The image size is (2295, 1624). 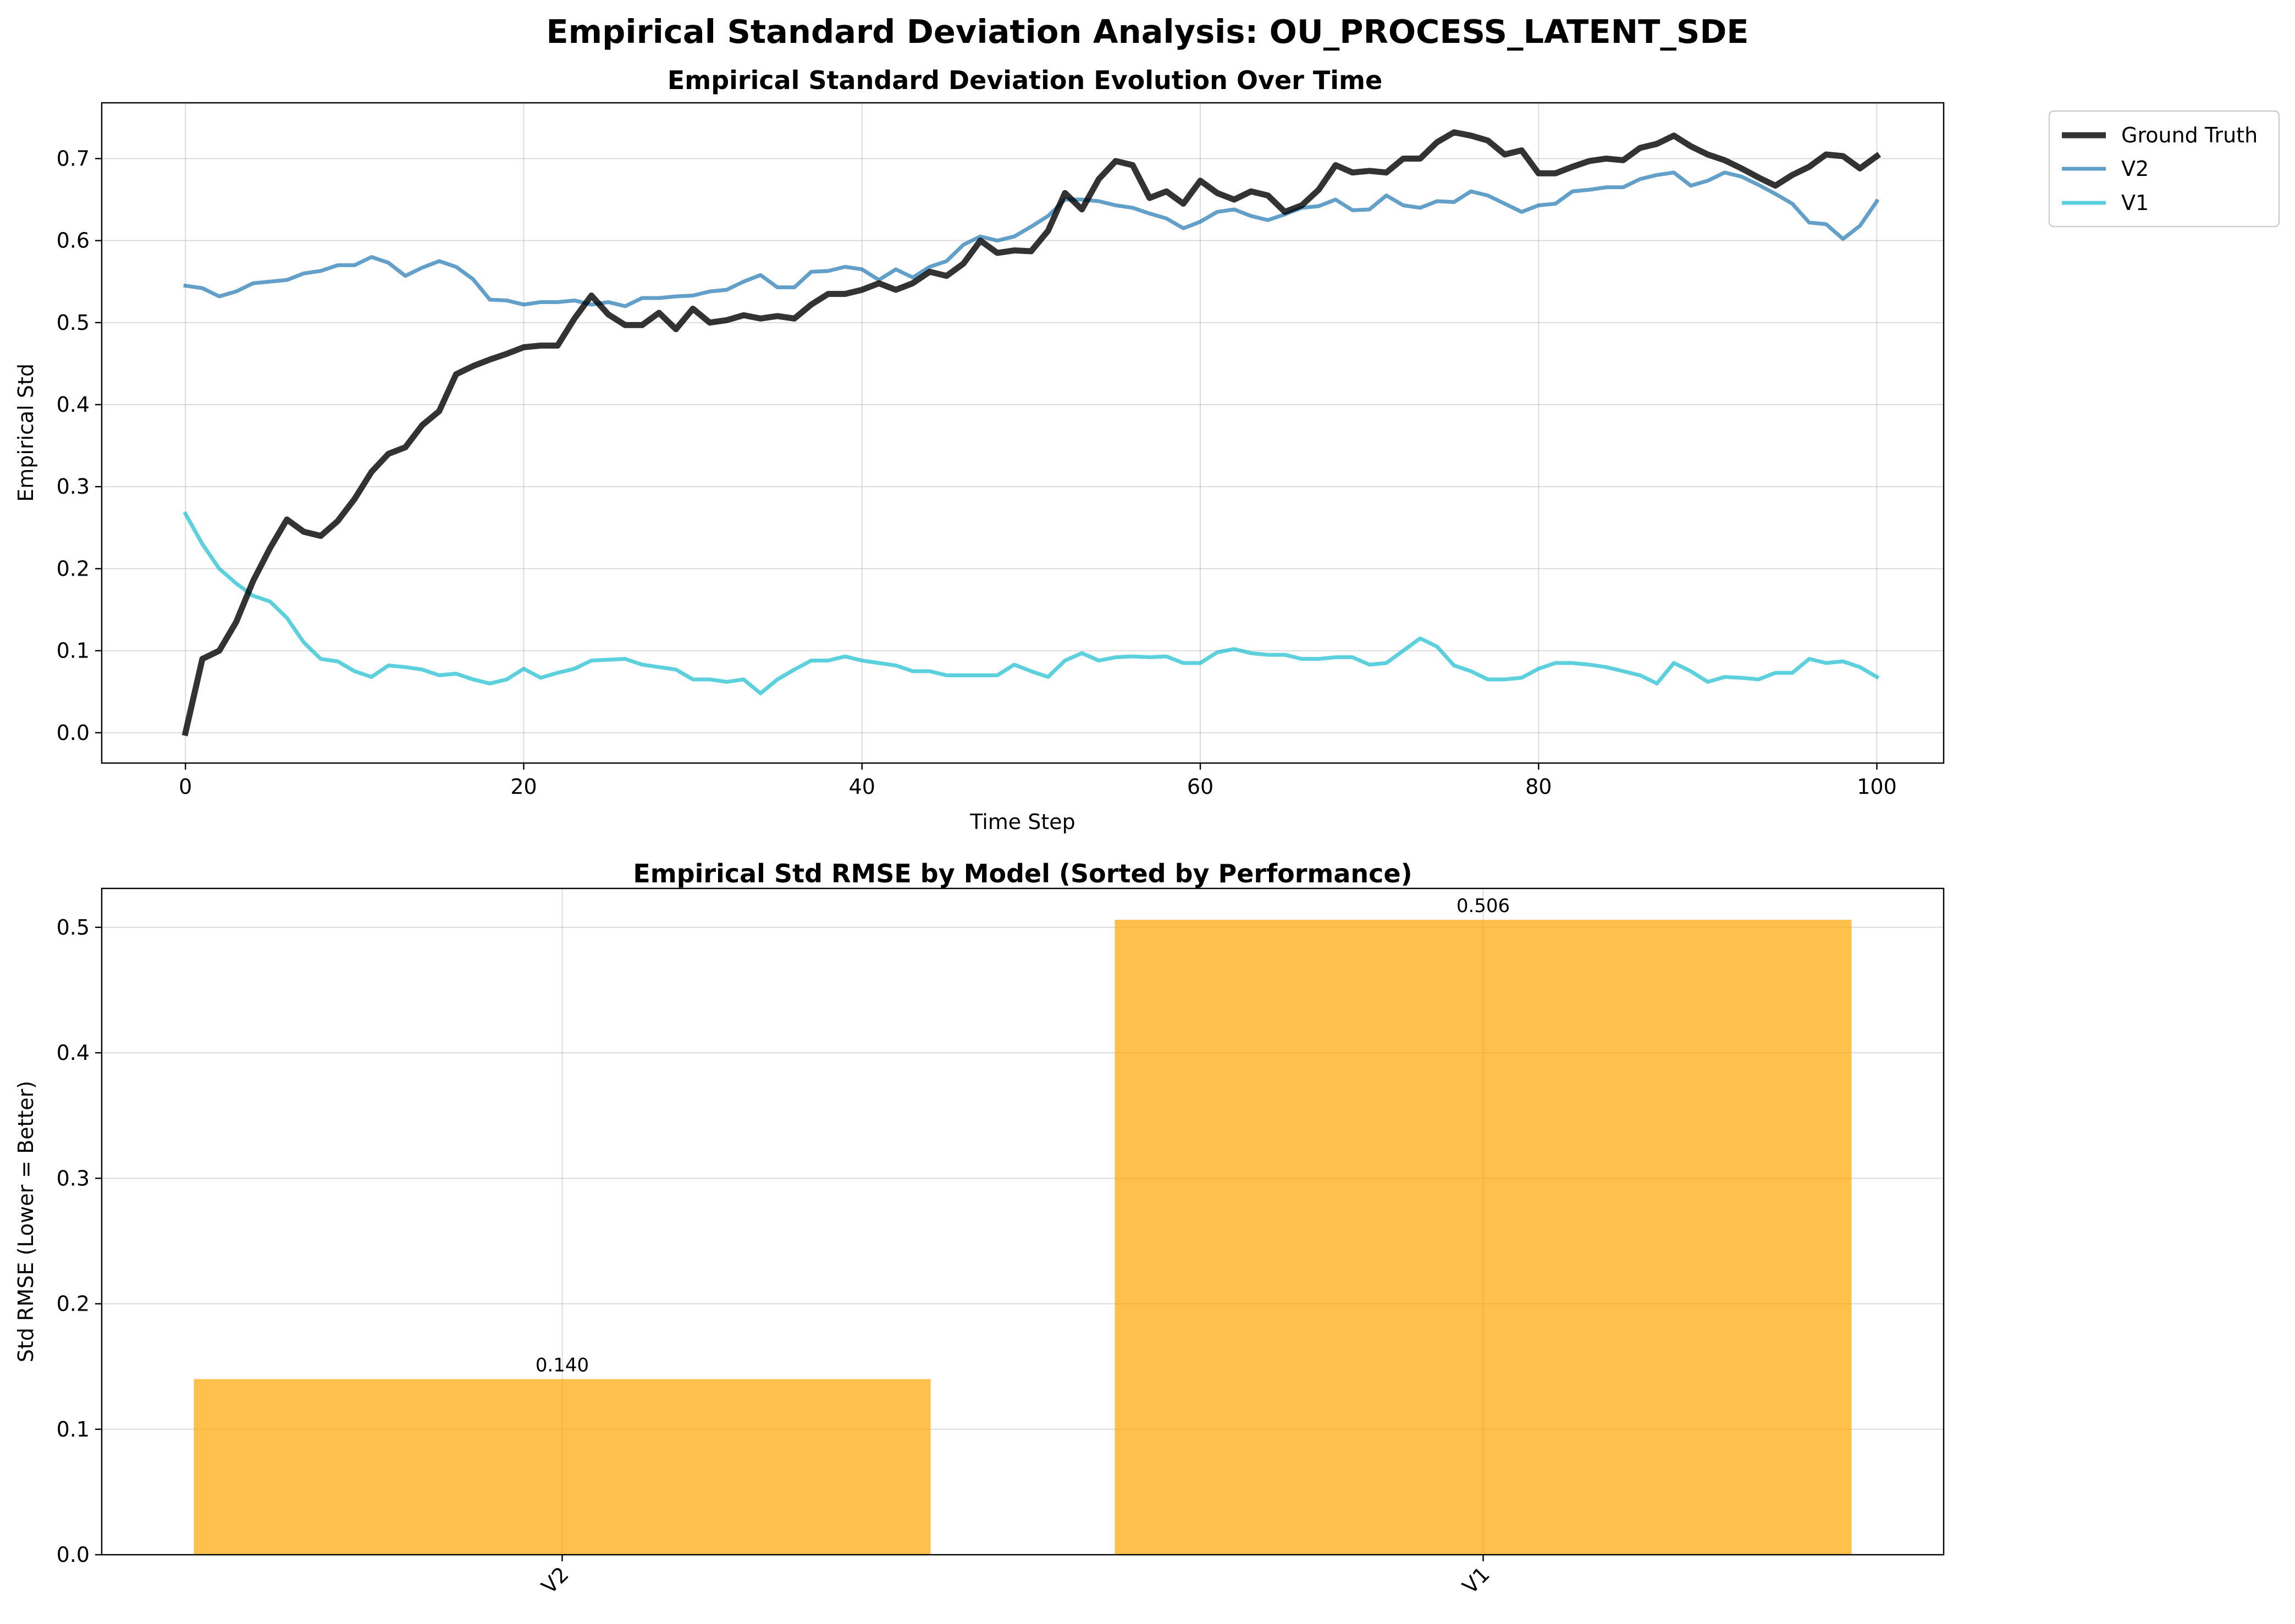 What do you see at coordinates (73, 1429) in the screenshot?
I see `bar-chart-ytick-label: 0.1` at bounding box center [73, 1429].